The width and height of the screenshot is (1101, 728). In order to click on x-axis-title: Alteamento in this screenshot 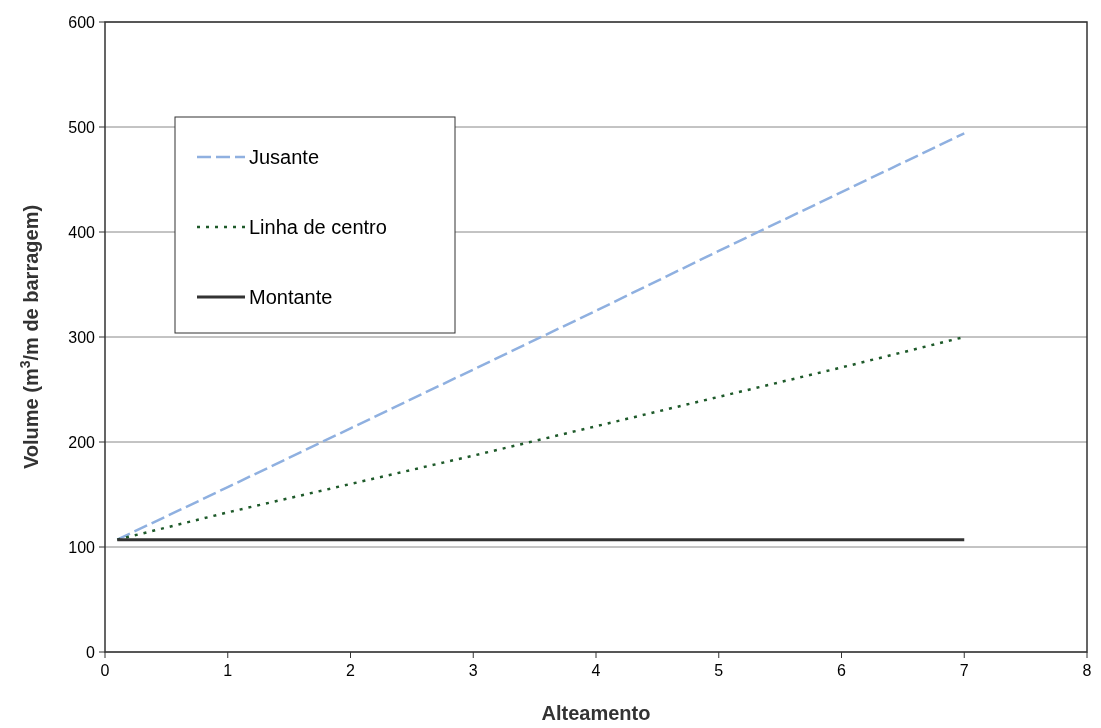, I will do `click(596, 713)`.